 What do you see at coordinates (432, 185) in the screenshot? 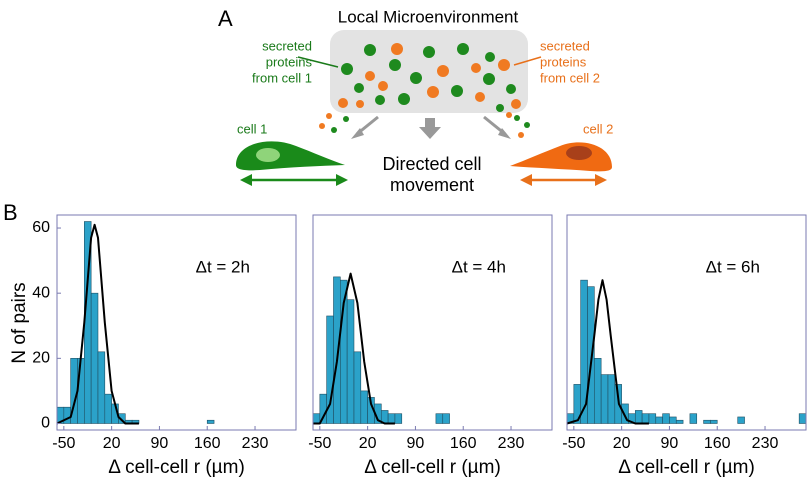
I see `movement-label: movement` at bounding box center [432, 185].